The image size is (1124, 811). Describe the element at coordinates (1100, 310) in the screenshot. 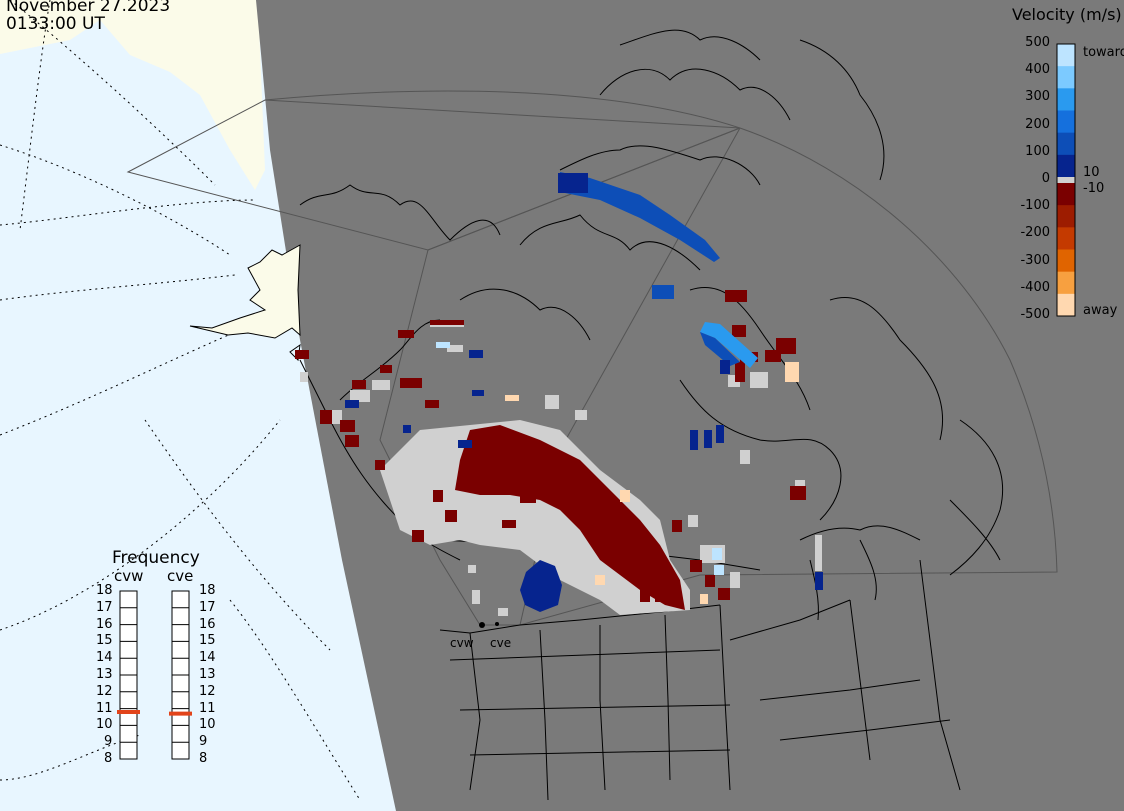

I see `away-label: away` at that location.